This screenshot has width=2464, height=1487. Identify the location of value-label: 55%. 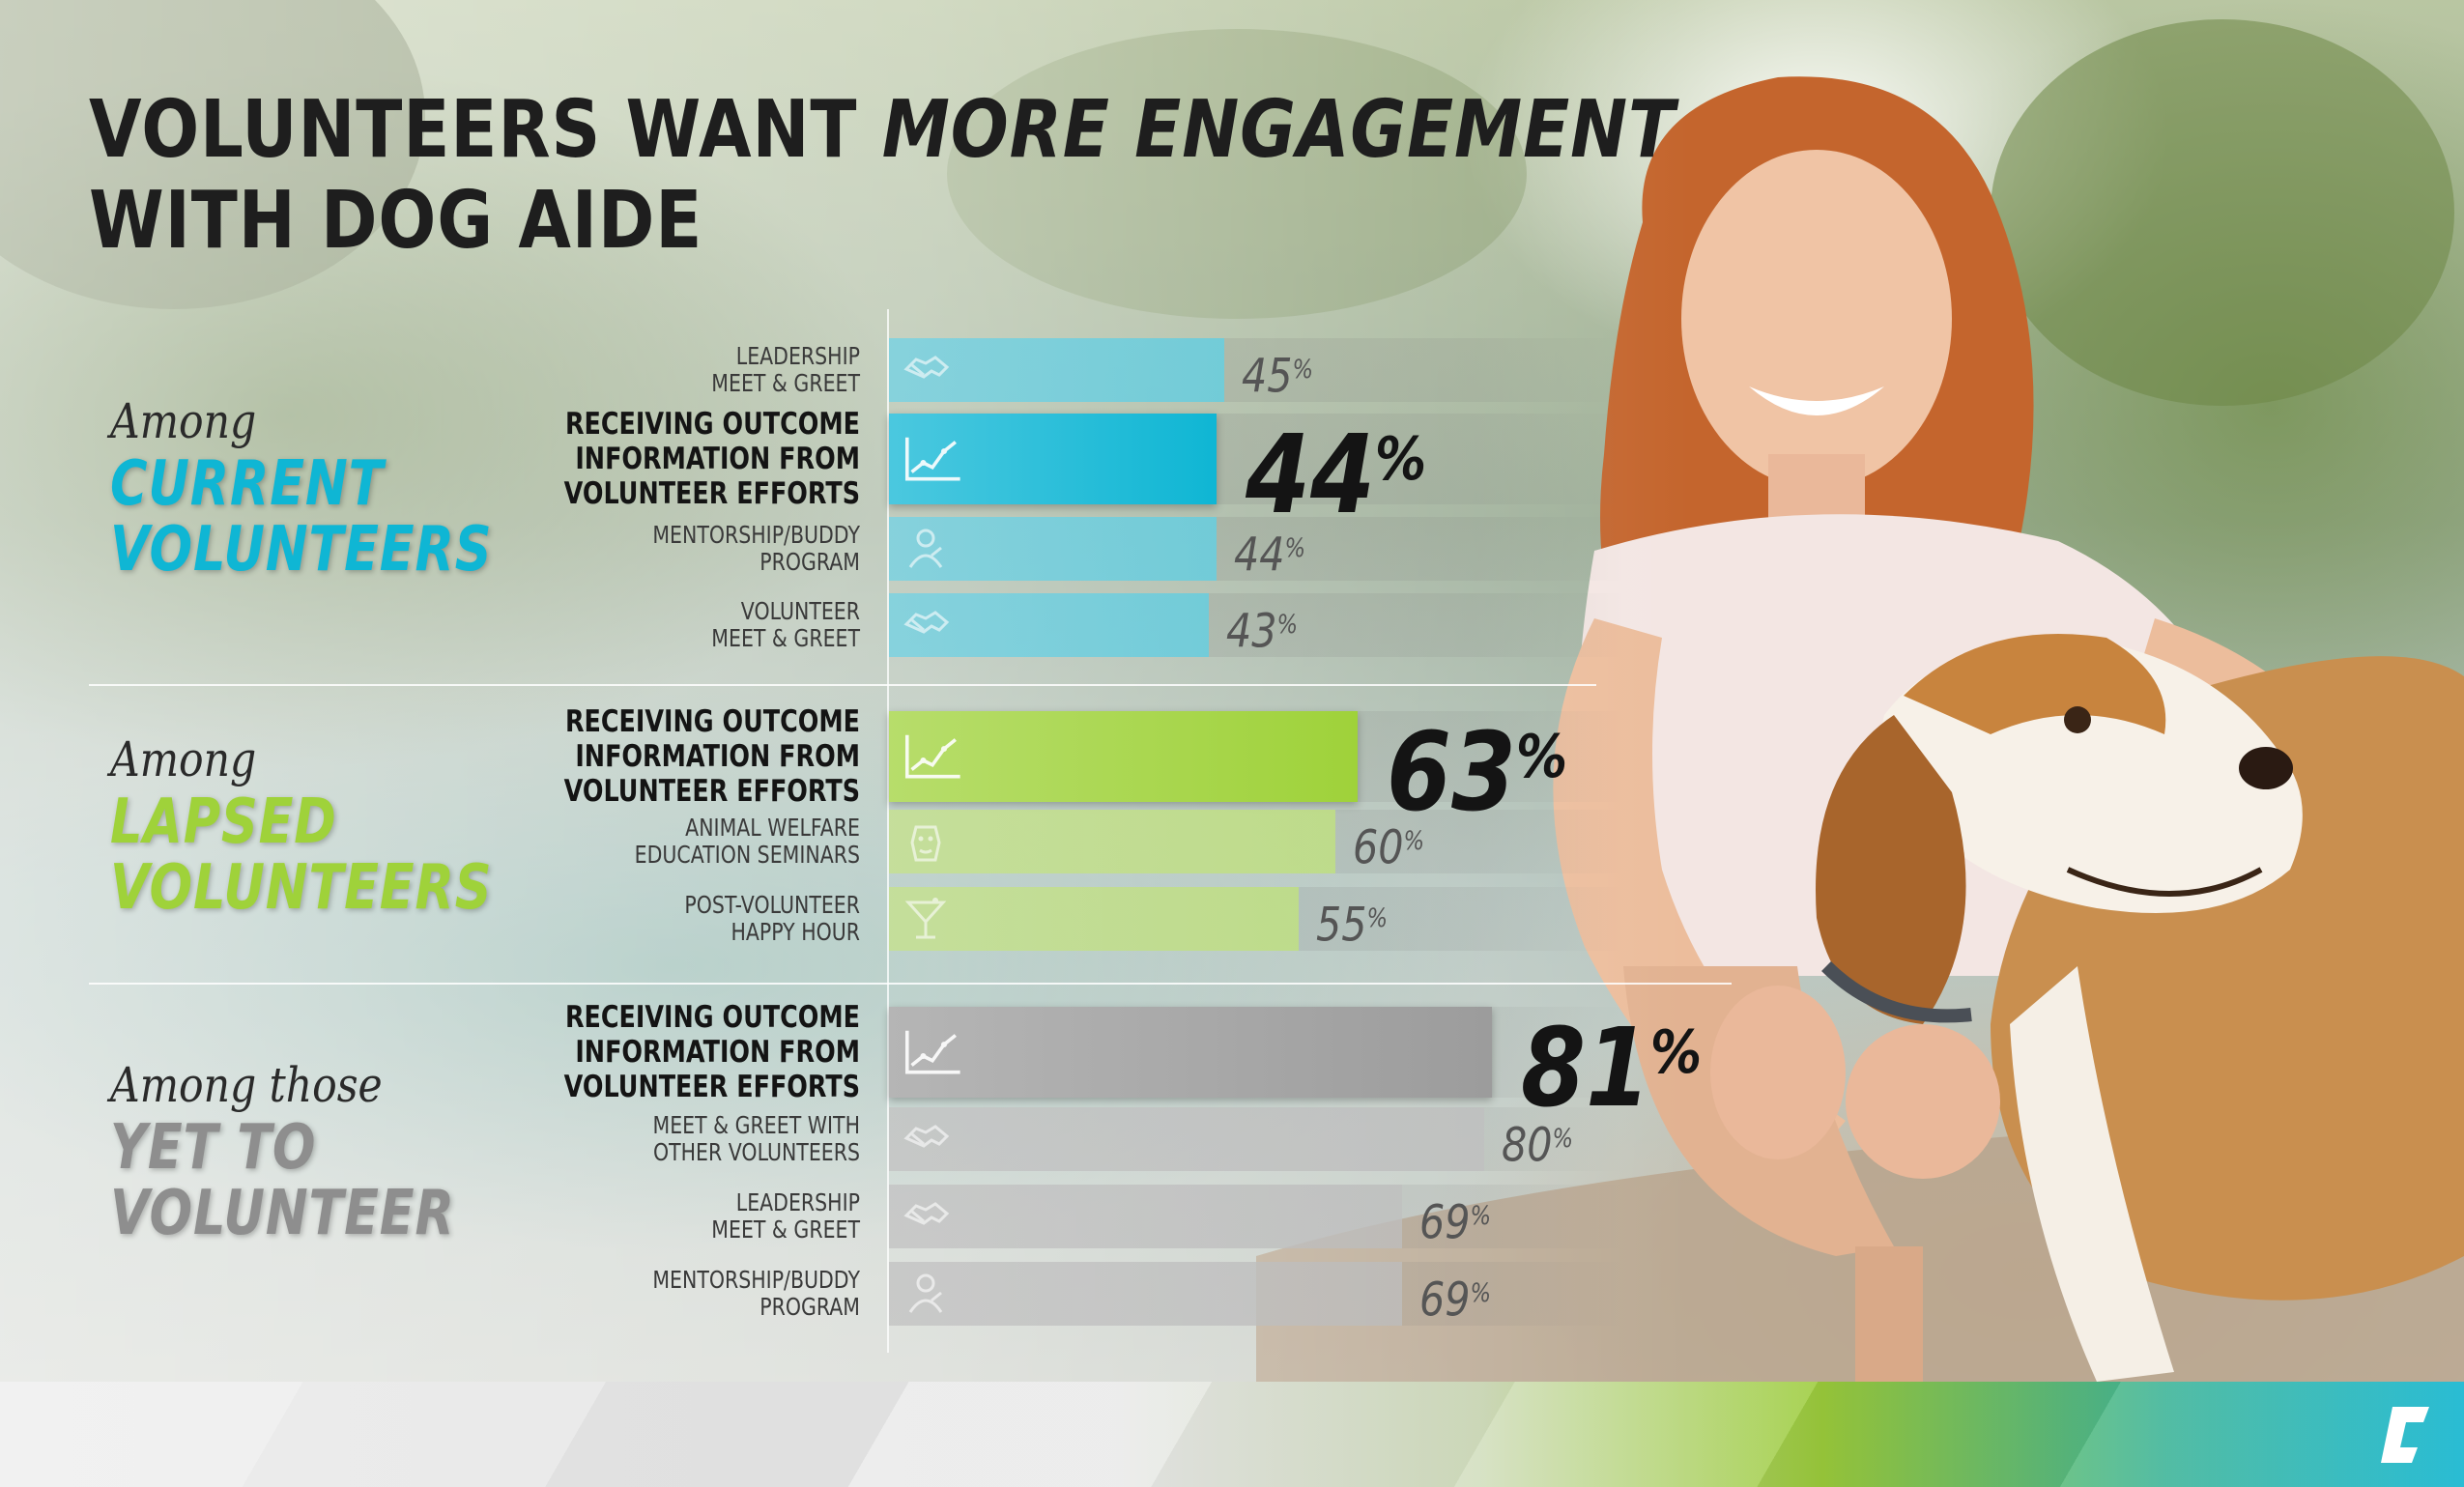
(1352, 922).